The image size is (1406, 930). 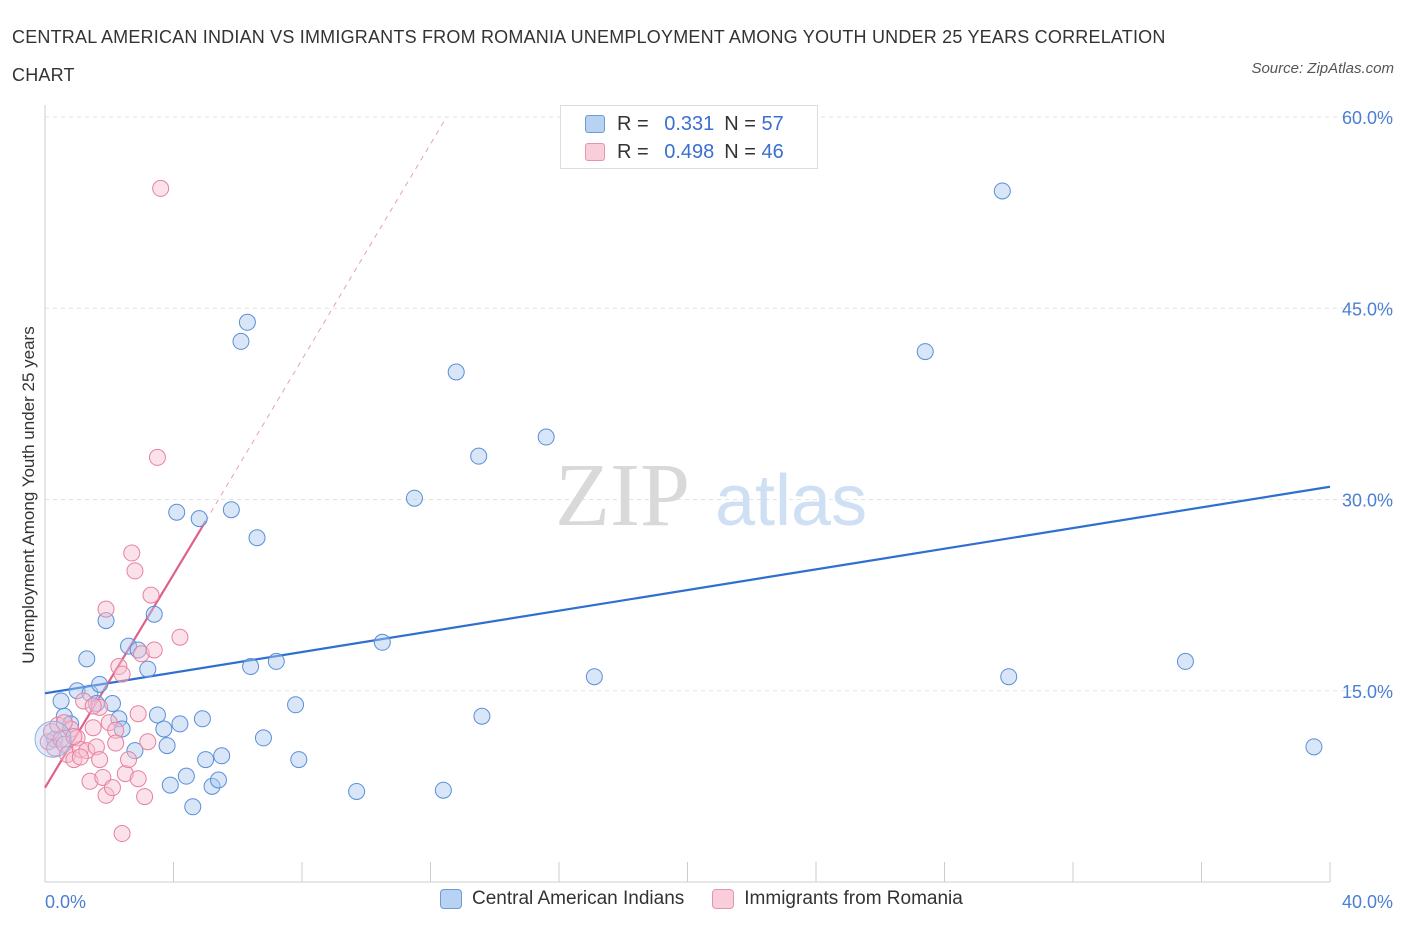 What do you see at coordinates (451, 899) in the screenshot?
I see `series-swatch-blue` at bounding box center [451, 899].